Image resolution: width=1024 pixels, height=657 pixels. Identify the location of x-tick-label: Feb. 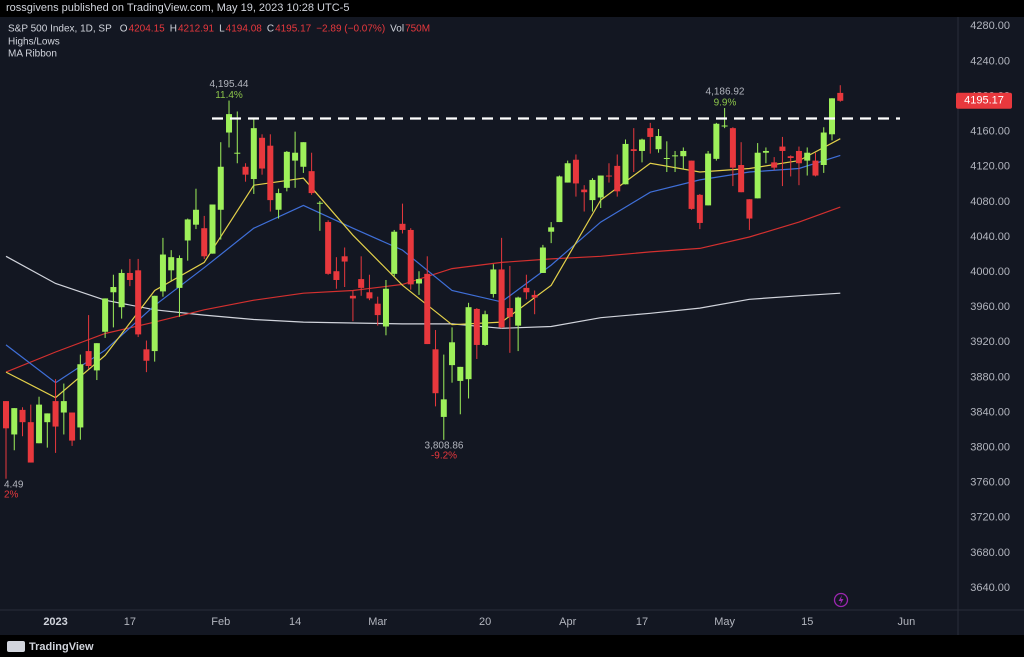
(220, 622).